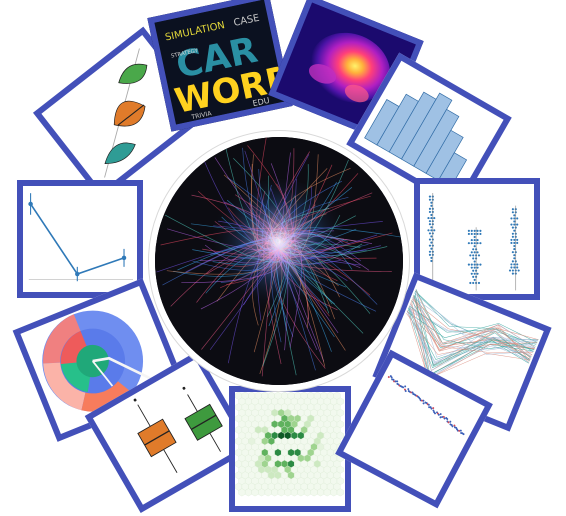 Image resolution: width=566 pixels, height=516 pixels. I want to click on line-plot-tile, so click(80, 239).